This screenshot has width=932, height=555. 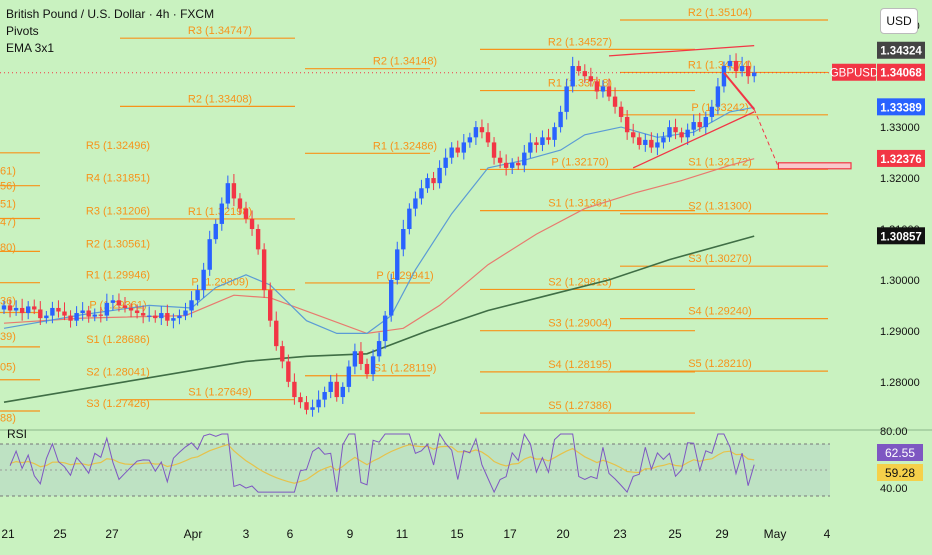 I want to click on projection-arrow, so click(x=739, y=91).